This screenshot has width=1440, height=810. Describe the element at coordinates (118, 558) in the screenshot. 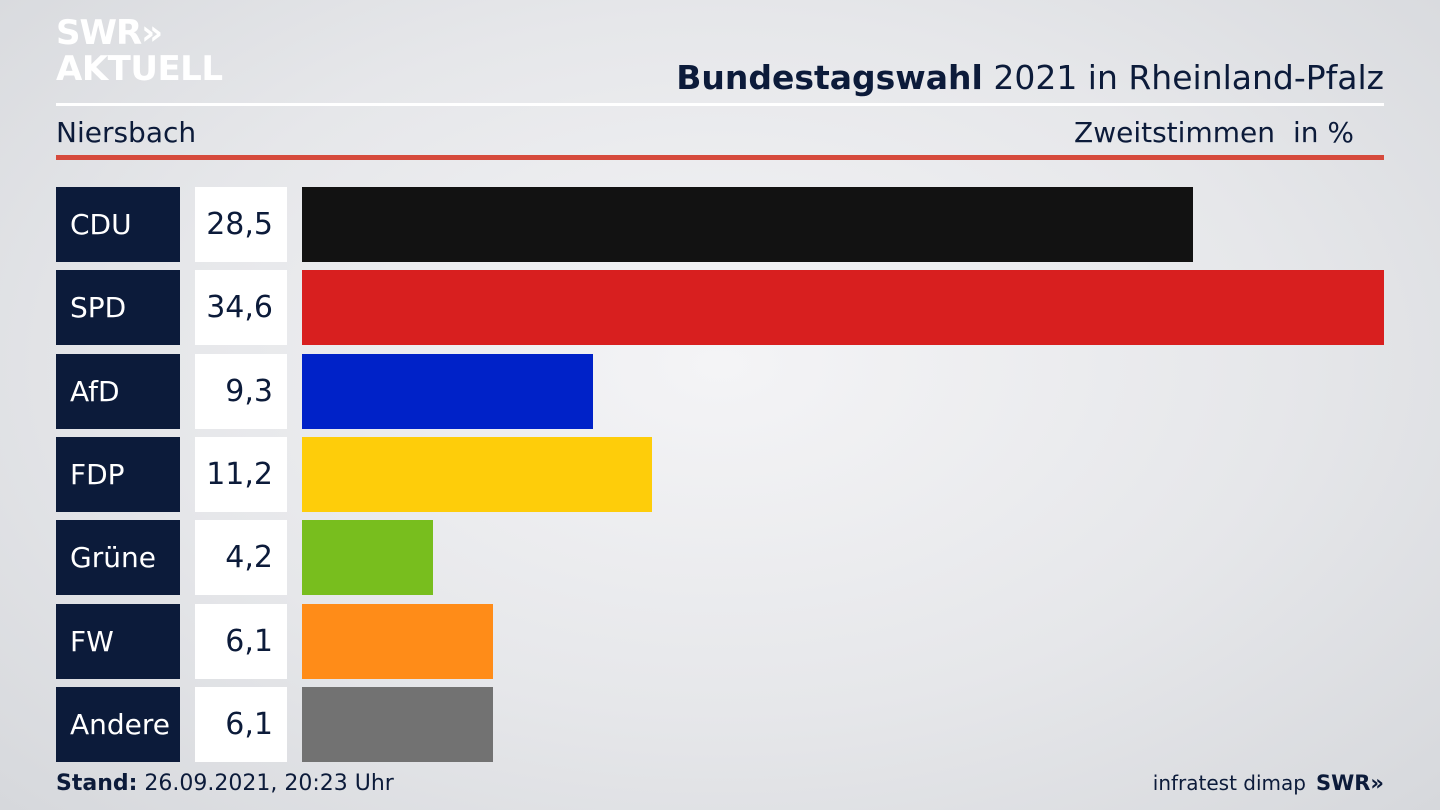

I see `party-label: Grüne` at that location.